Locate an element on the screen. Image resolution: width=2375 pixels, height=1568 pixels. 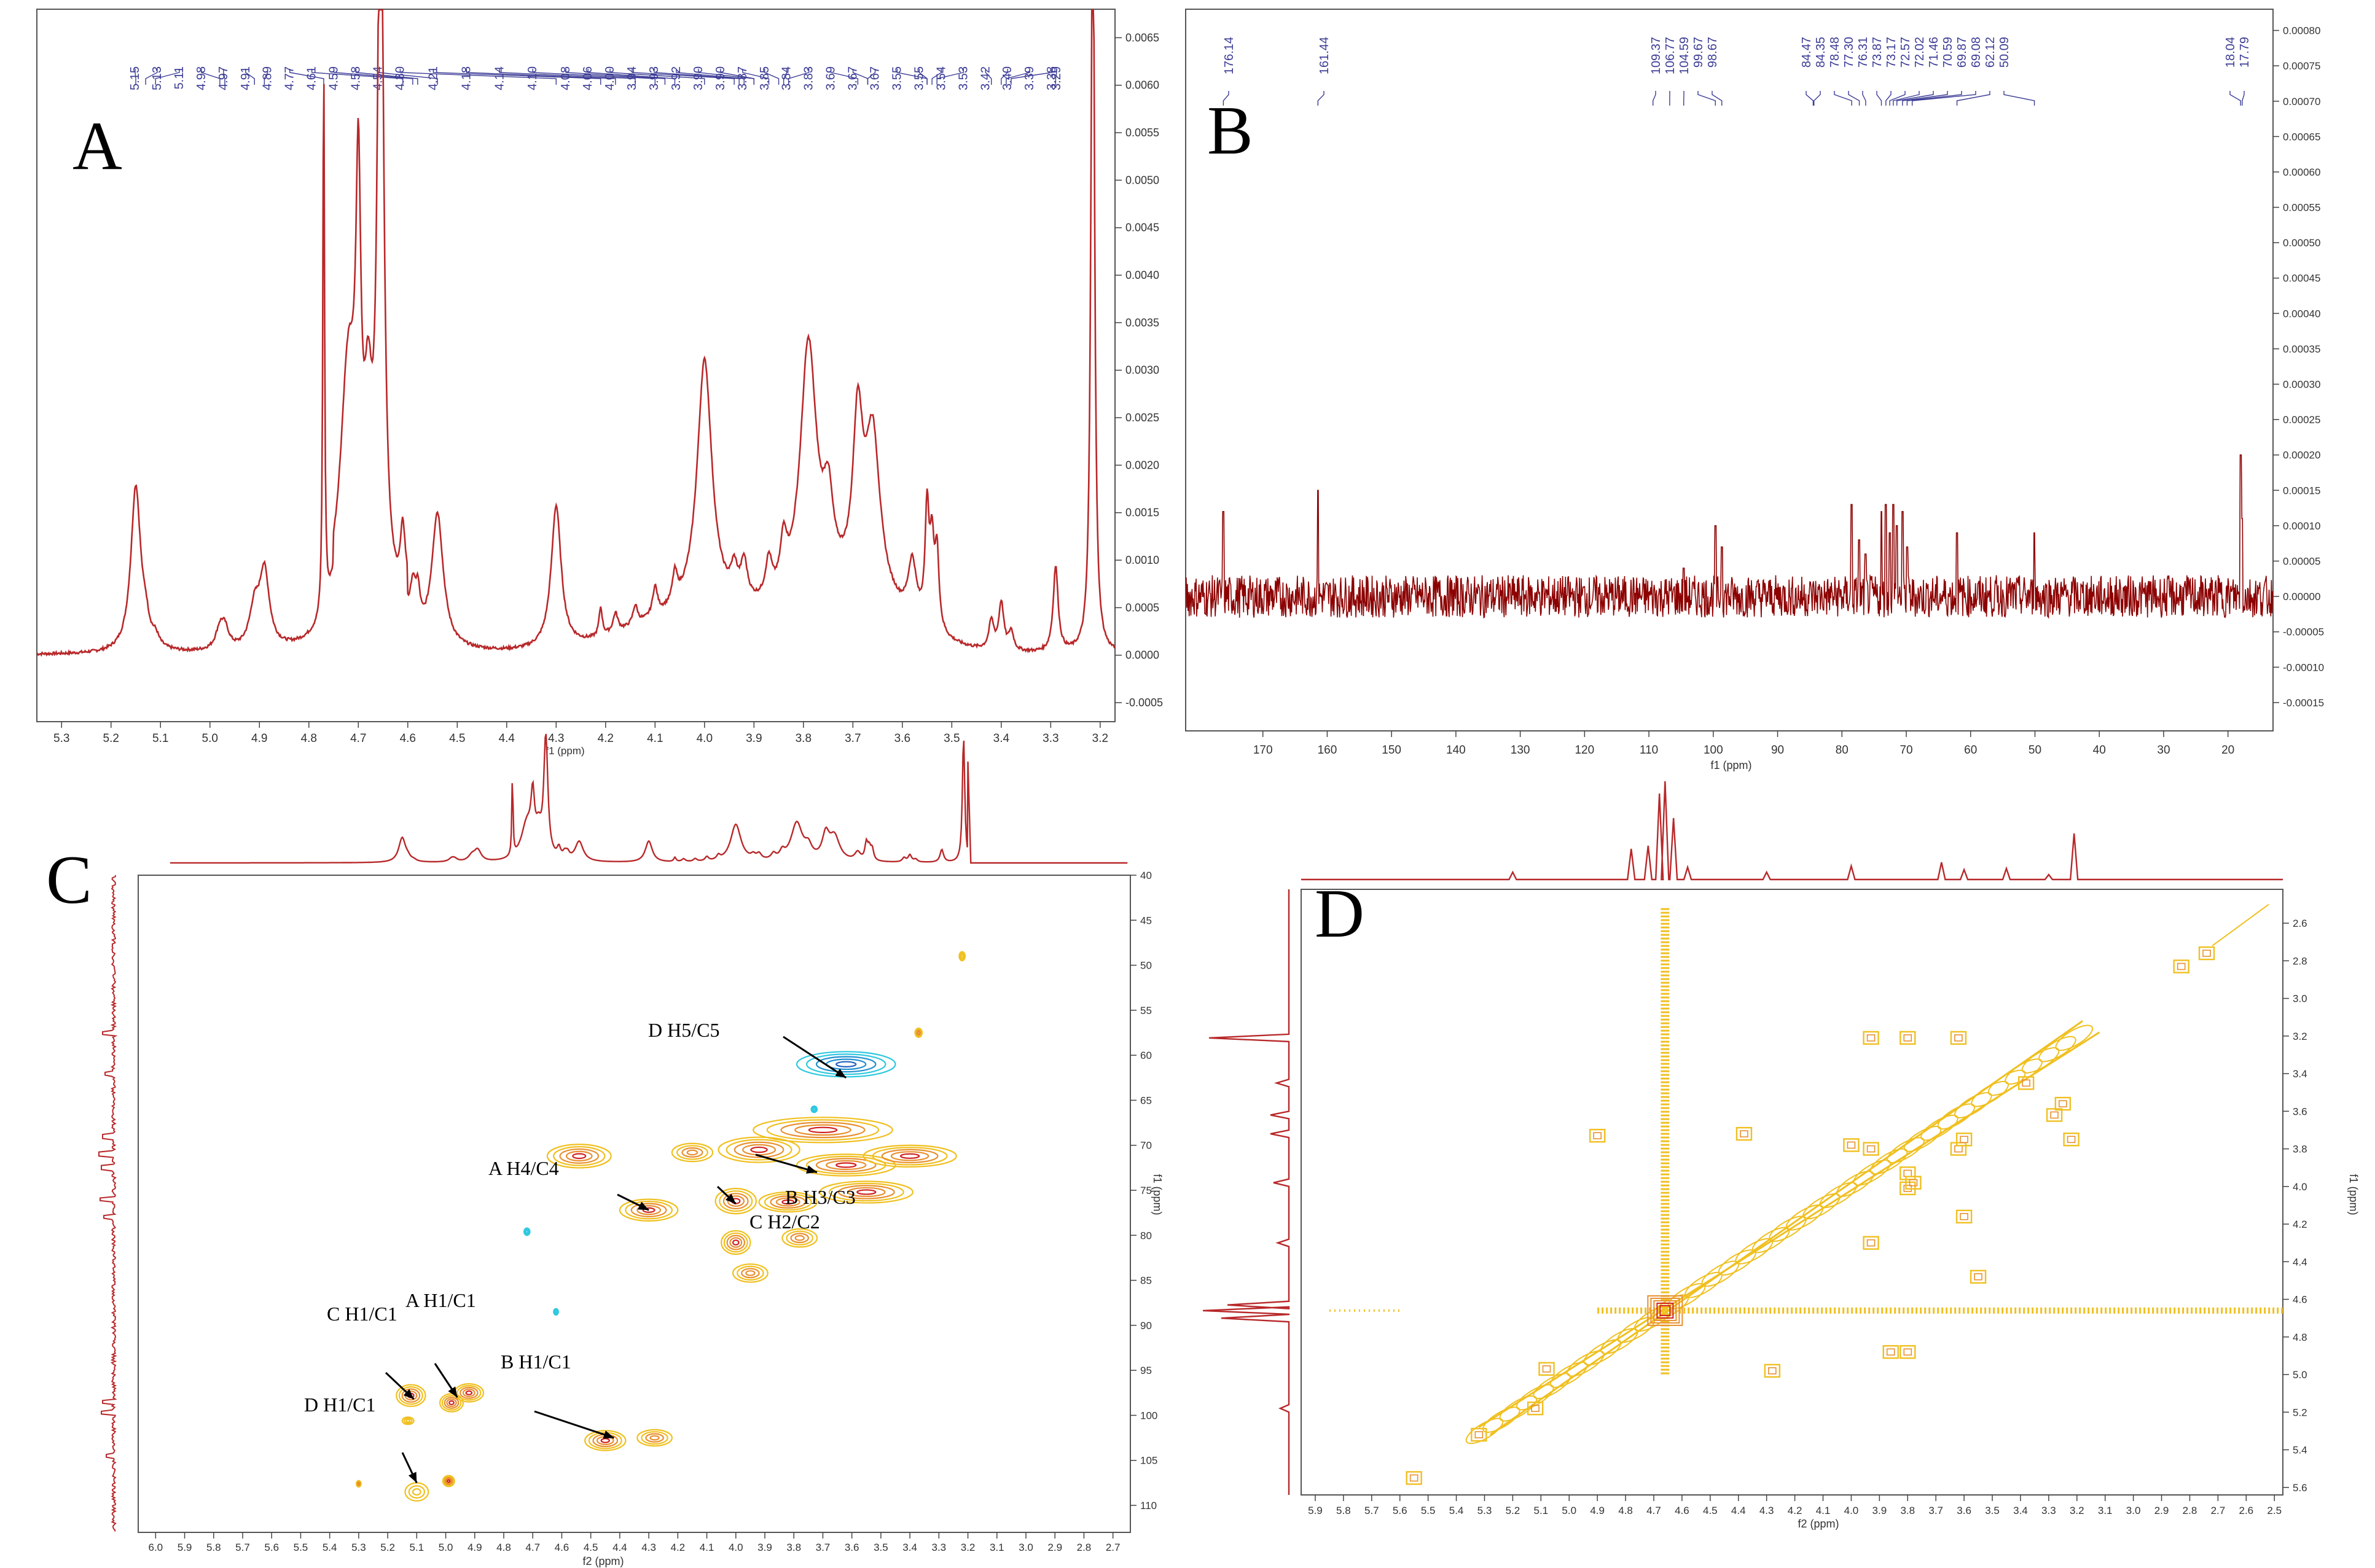
b-x-tick-label: 140 is located at coordinates (1456, 750).